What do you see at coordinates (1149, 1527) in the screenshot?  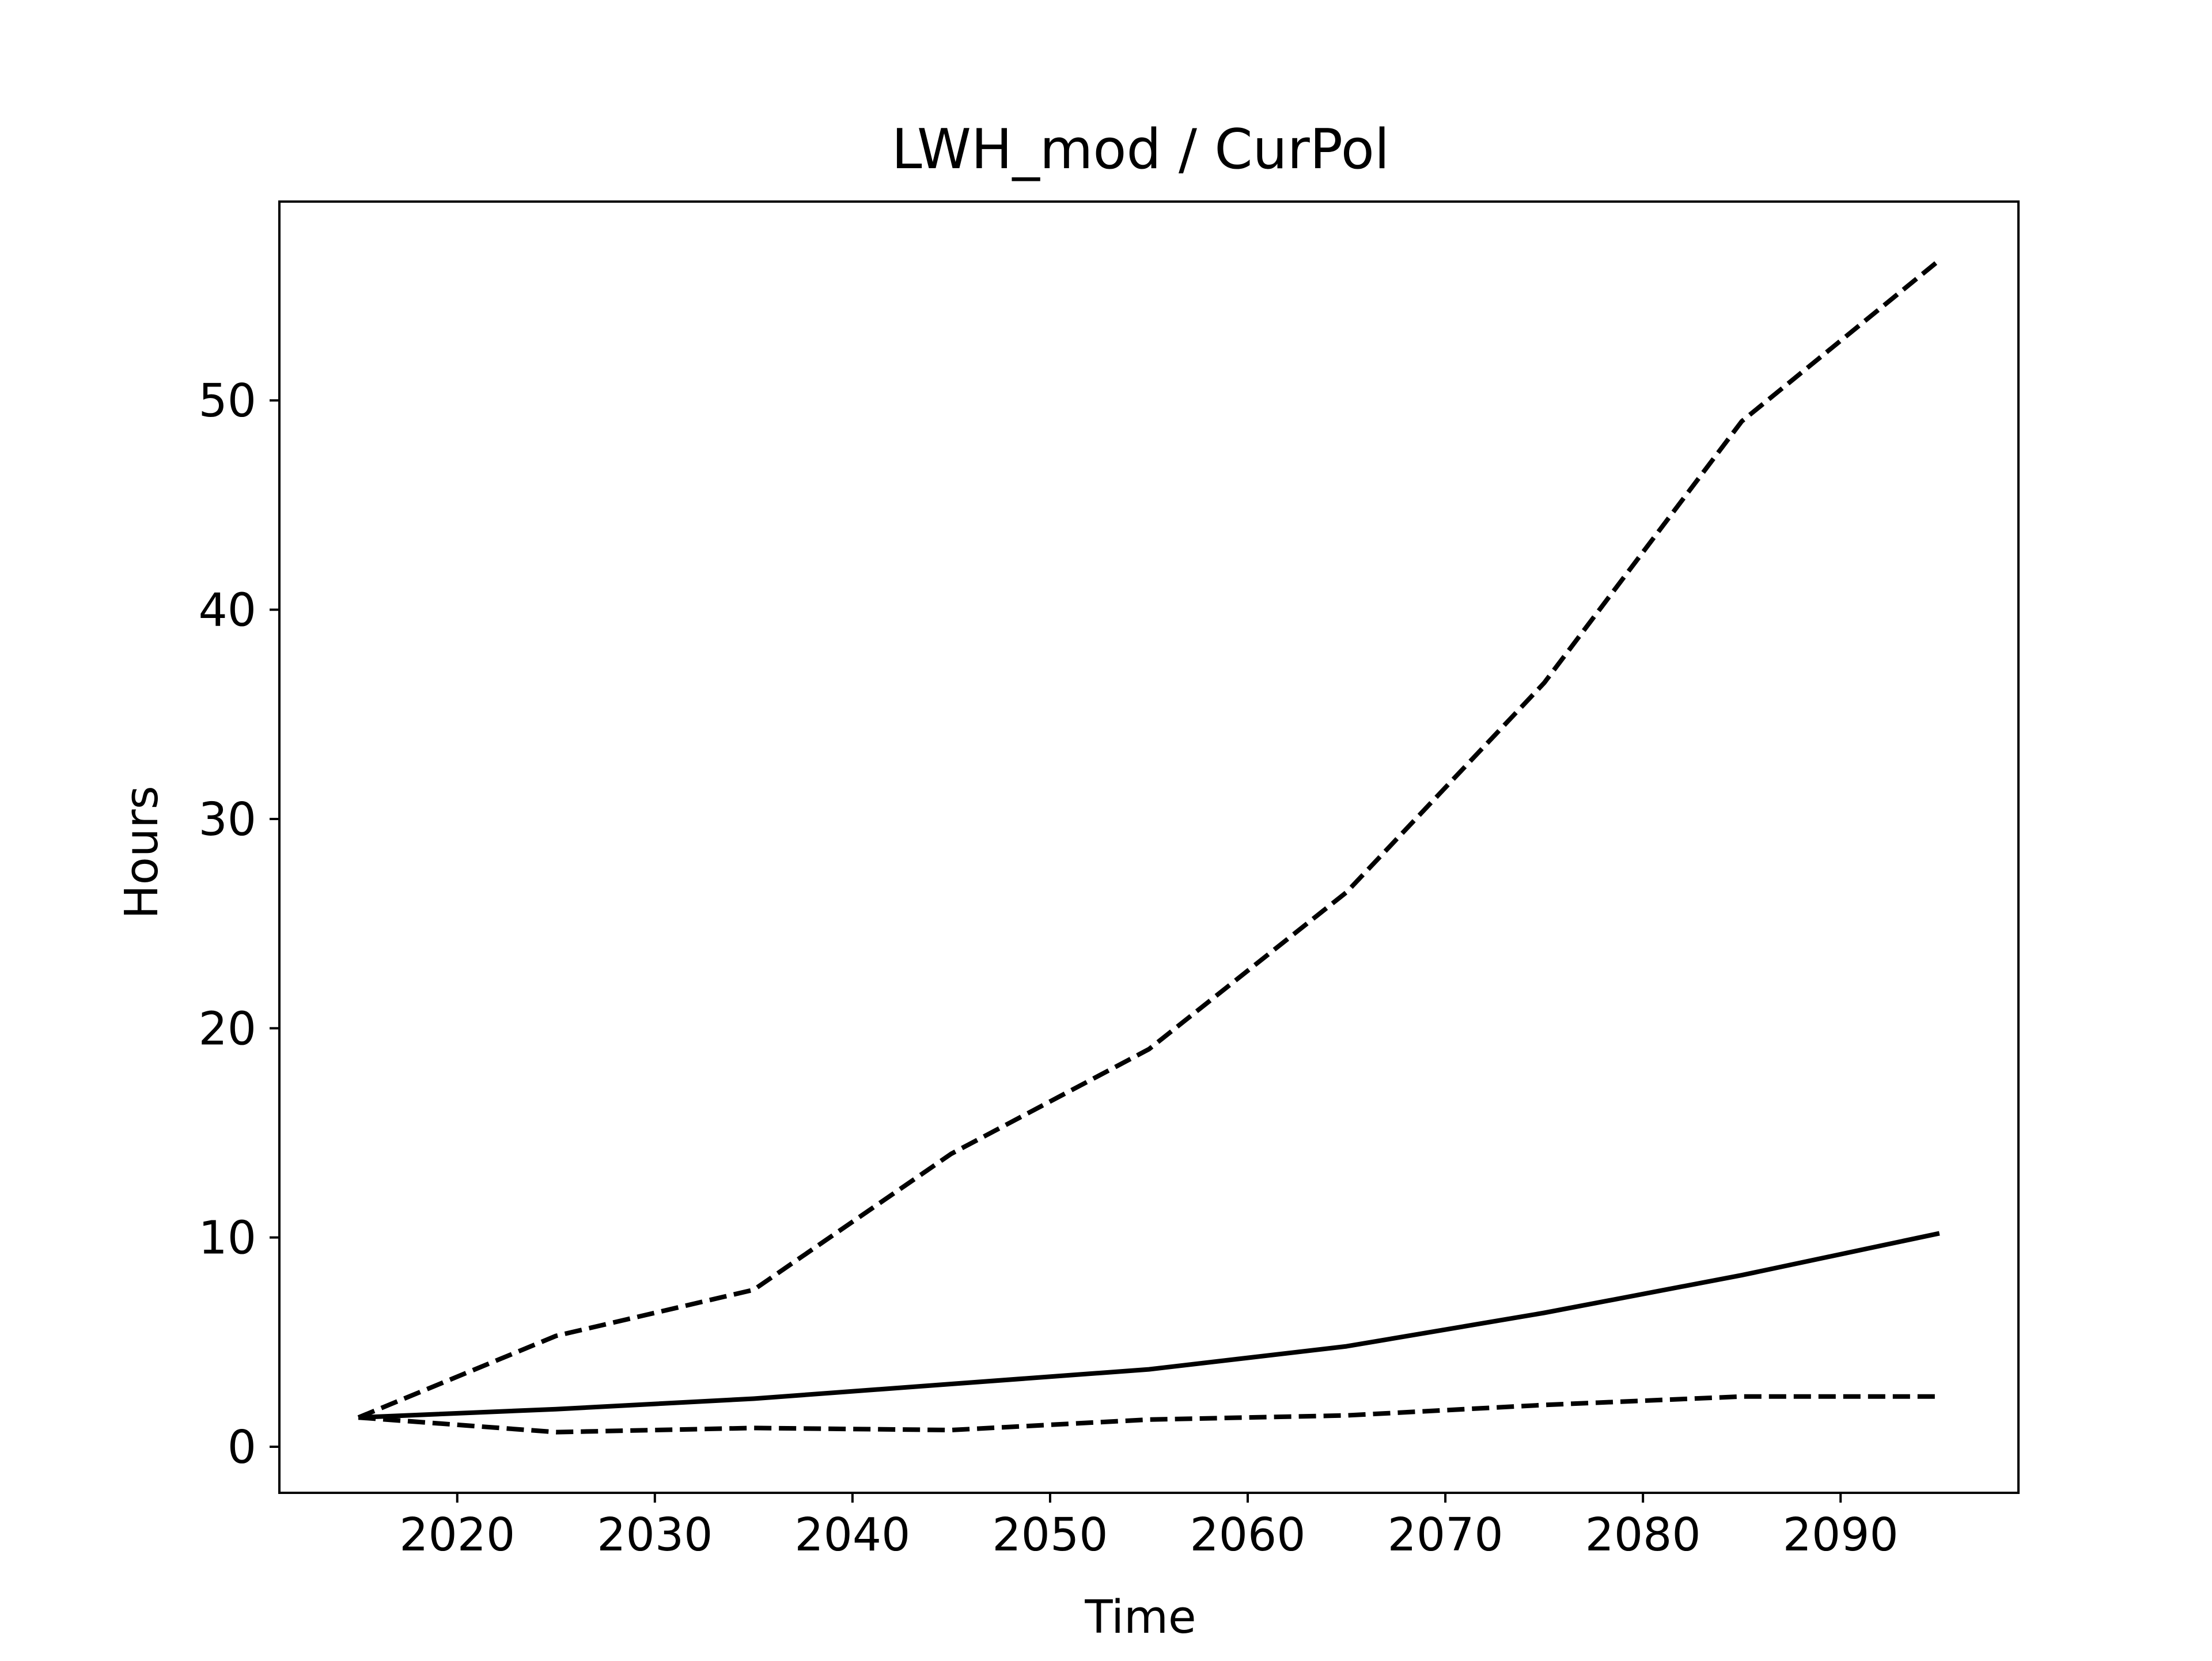 I see `x-axis-ticks: 2020 2030 2040 2050 2060 2070 2080 2090` at bounding box center [1149, 1527].